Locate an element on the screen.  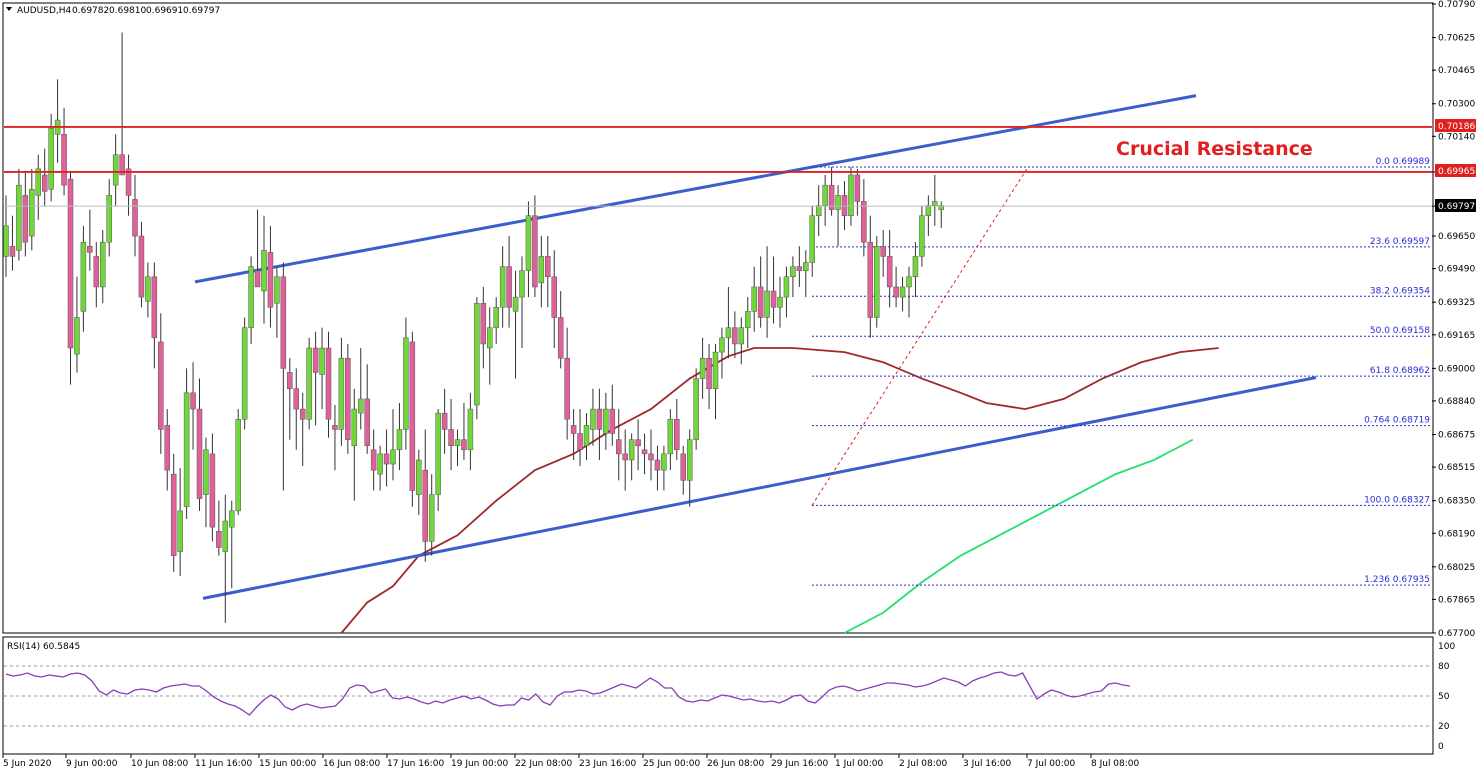
chevron-down-icon is located at coordinates (9, 9).